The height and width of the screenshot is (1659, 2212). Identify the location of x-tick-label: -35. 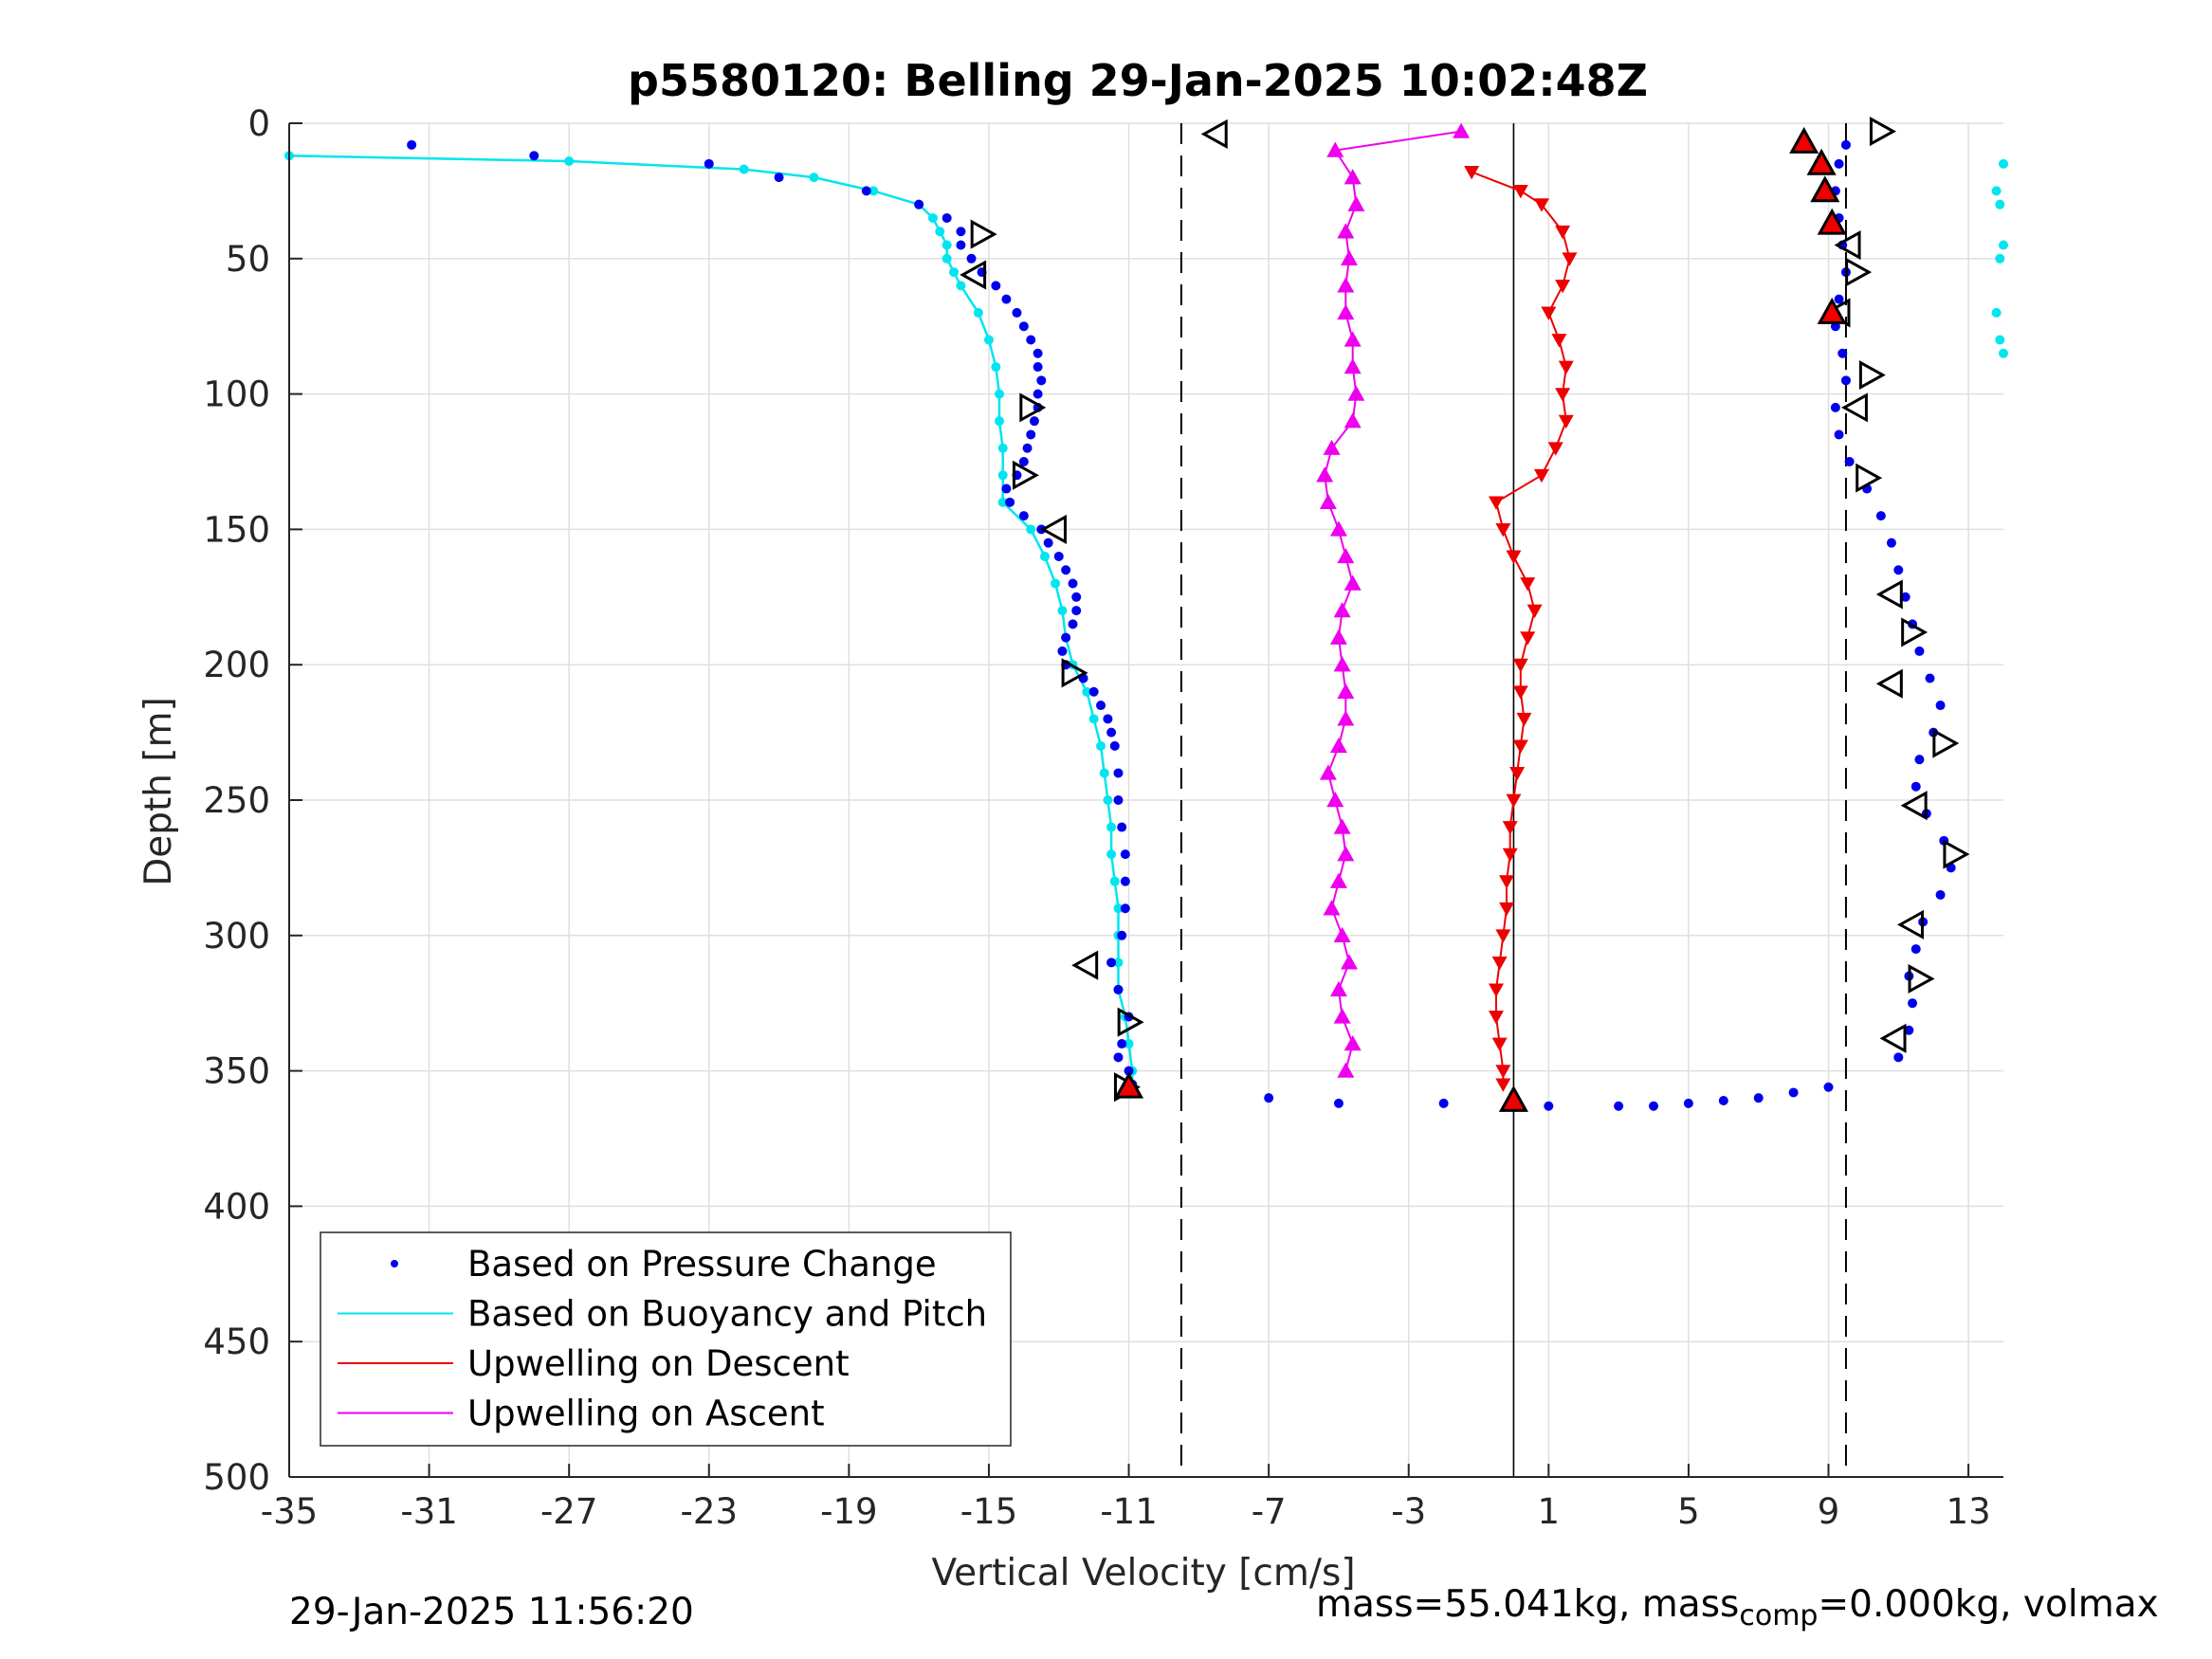
(289, 1511).